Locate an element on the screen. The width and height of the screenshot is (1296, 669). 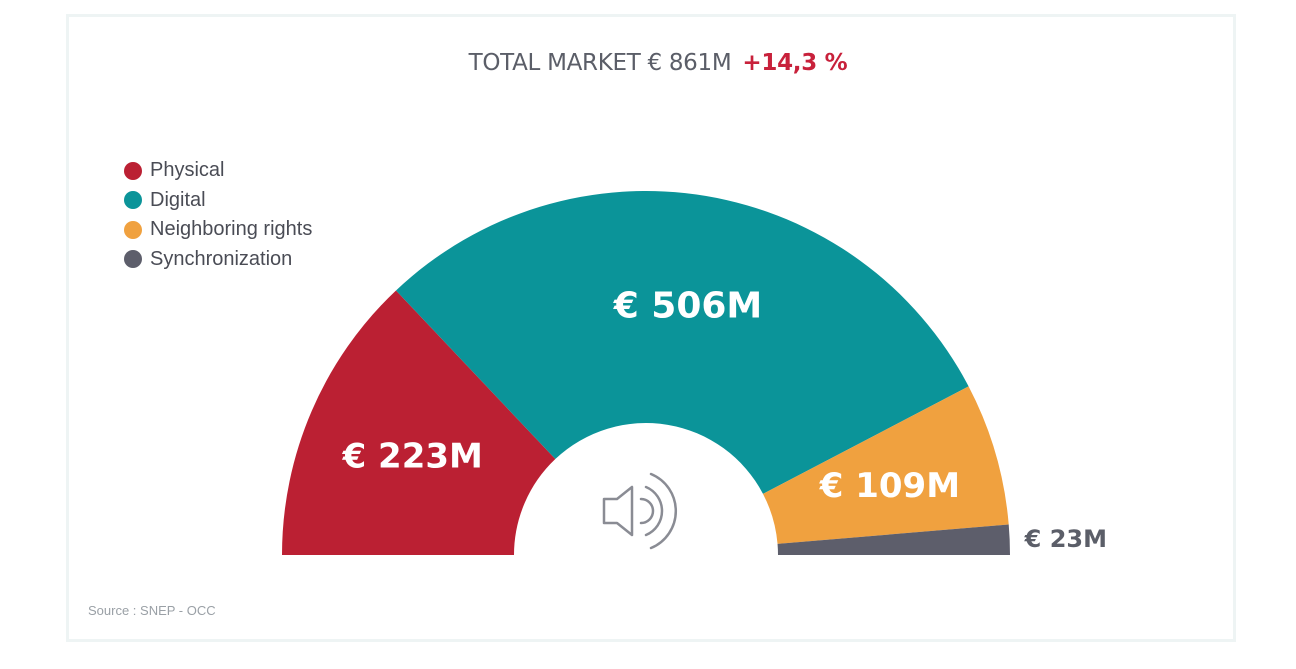
value-label-physical: € 223M is located at coordinates (412, 456).